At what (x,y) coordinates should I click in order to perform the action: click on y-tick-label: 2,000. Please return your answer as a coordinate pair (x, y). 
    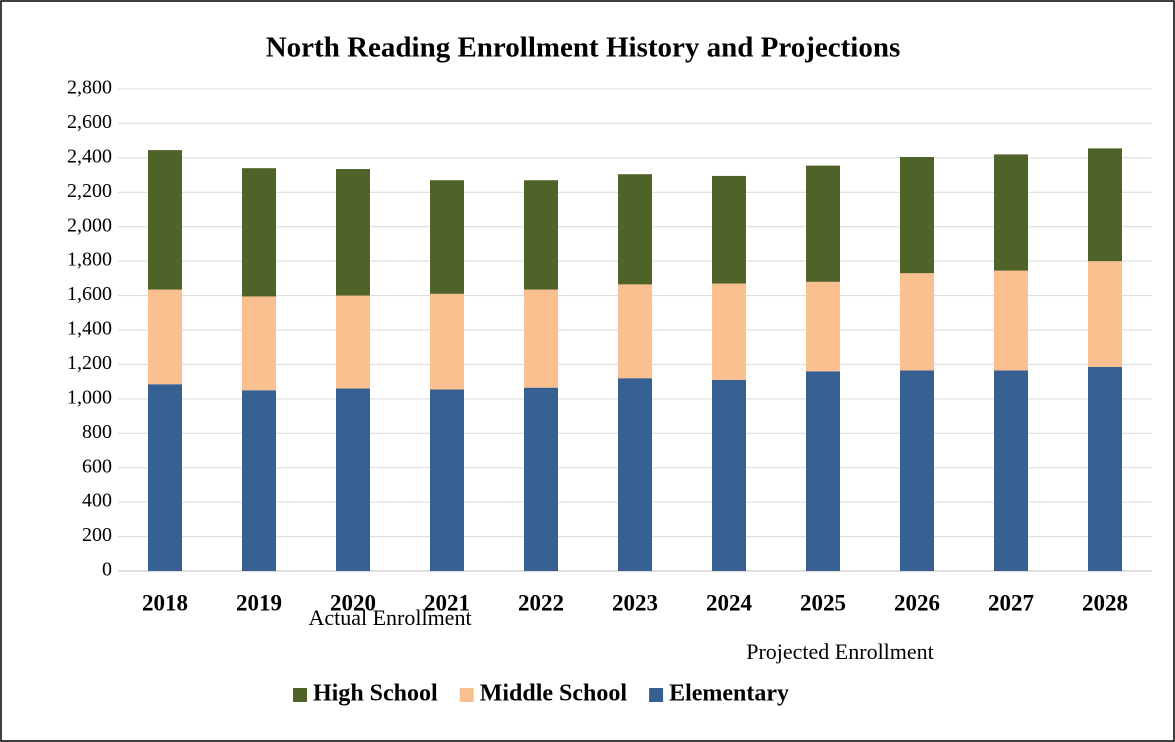
    Looking at the image, I should click on (89, 225).